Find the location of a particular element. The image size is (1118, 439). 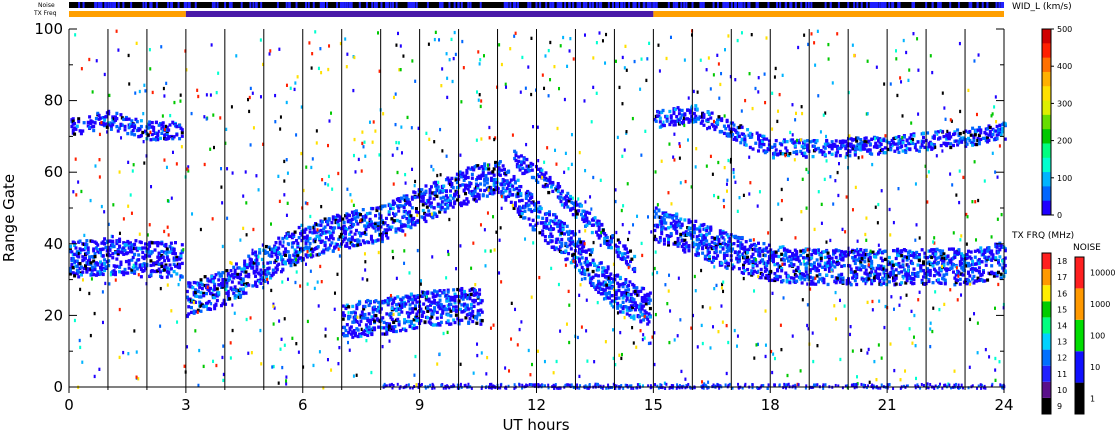

txfreq-status-bar is located at coordinates (536, 14).